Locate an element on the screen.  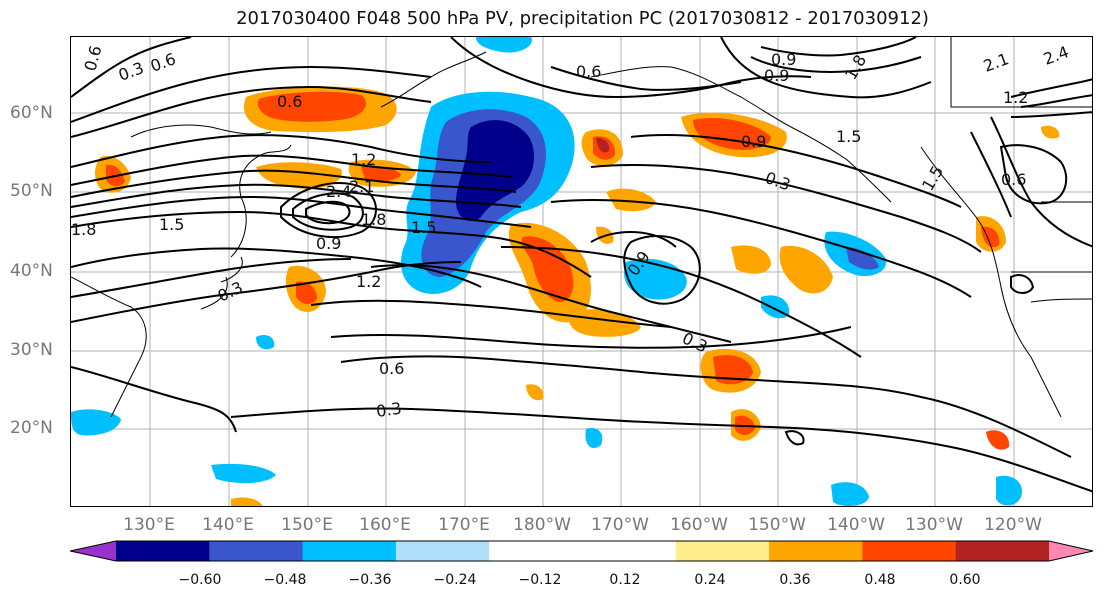
colorbar-tick: 0.12 is located at coordinates (625, 580).